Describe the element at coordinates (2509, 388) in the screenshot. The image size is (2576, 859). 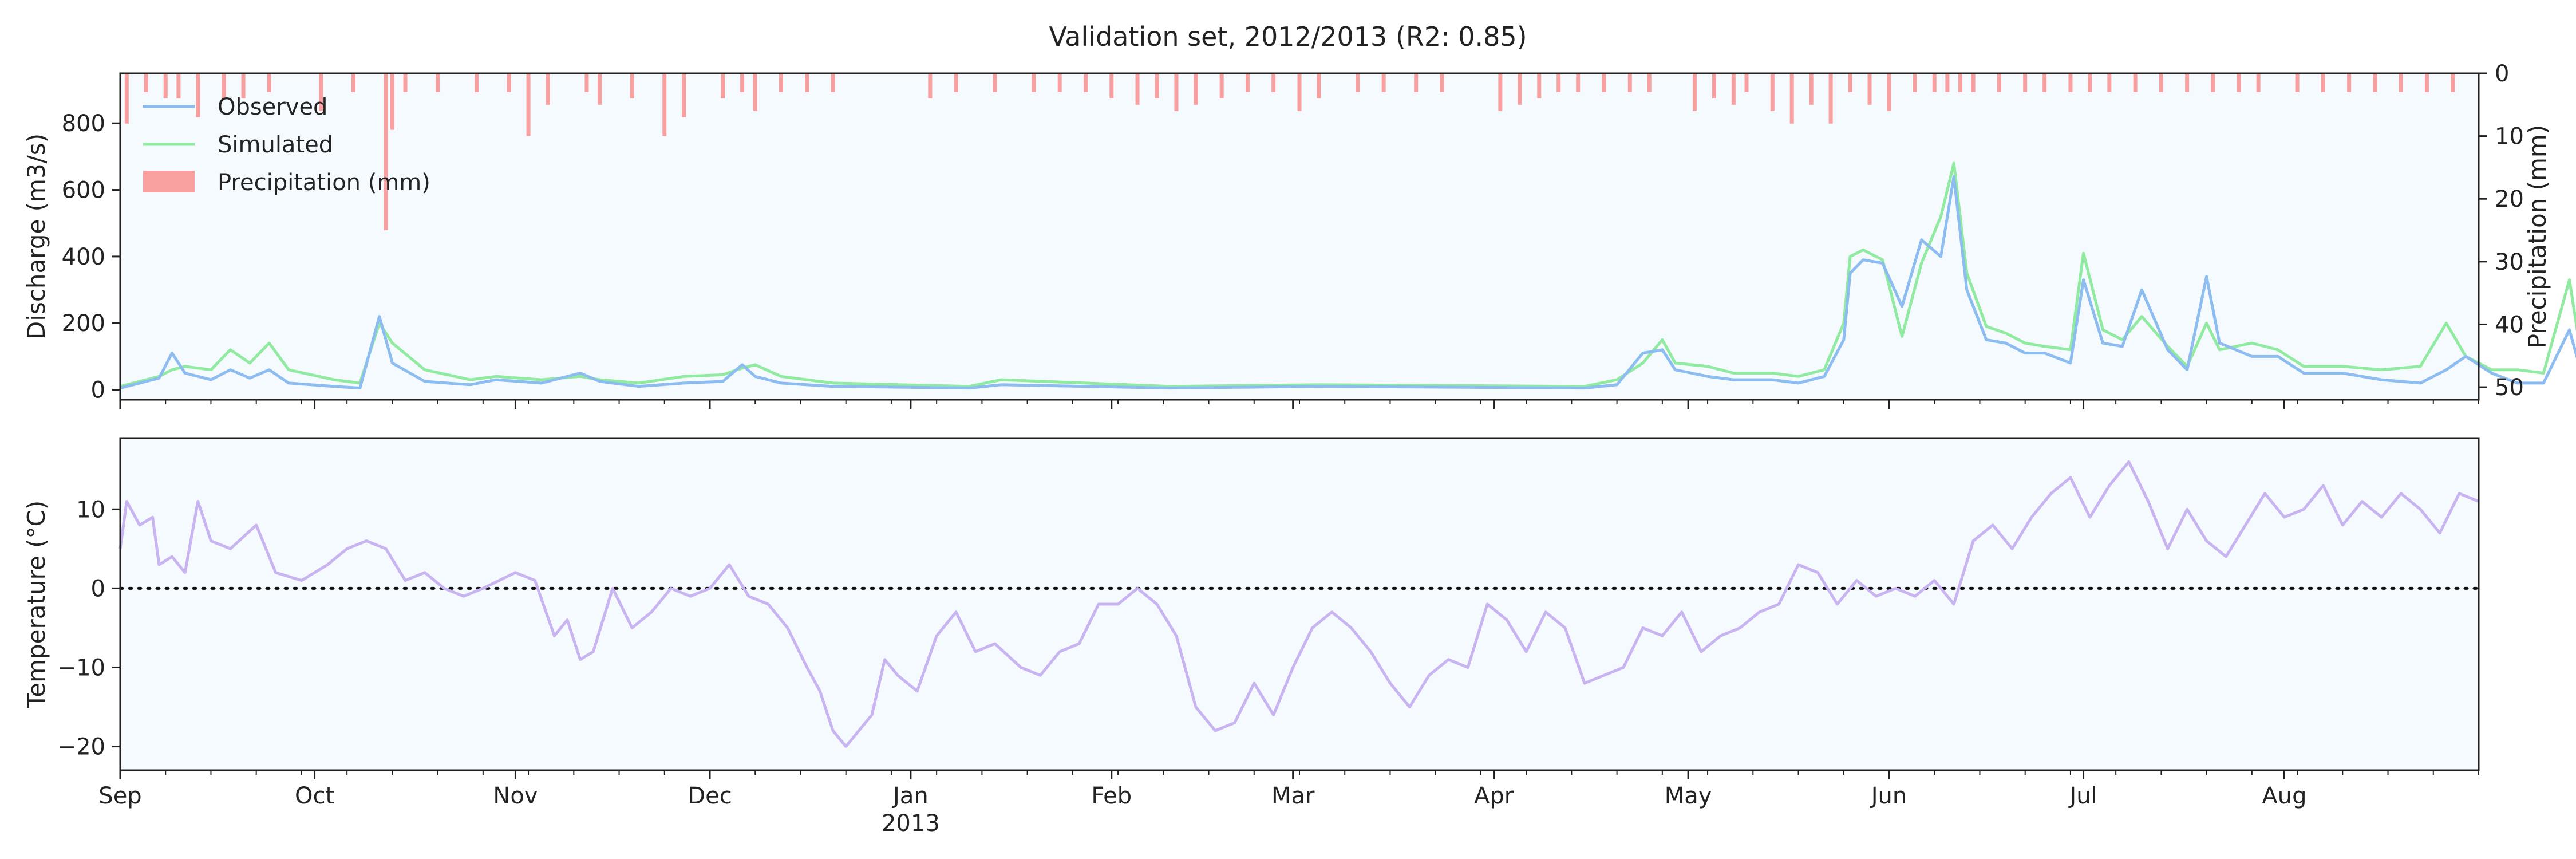
I see `precipitation-tick-label-50: 50` at that location.